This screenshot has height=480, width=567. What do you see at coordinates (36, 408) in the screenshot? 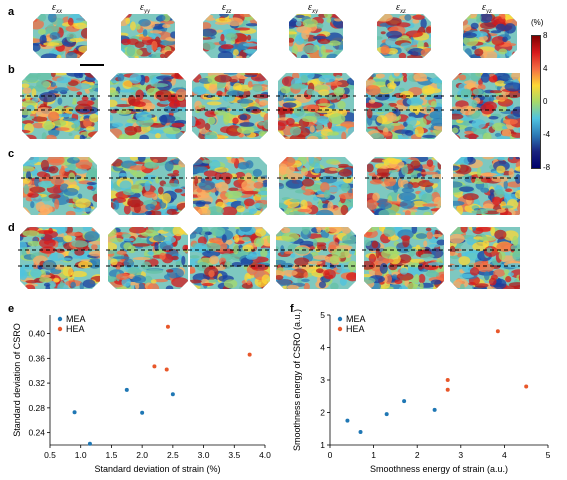
I see `y-tick-label: 0.28` at bounding box center [36, 408].